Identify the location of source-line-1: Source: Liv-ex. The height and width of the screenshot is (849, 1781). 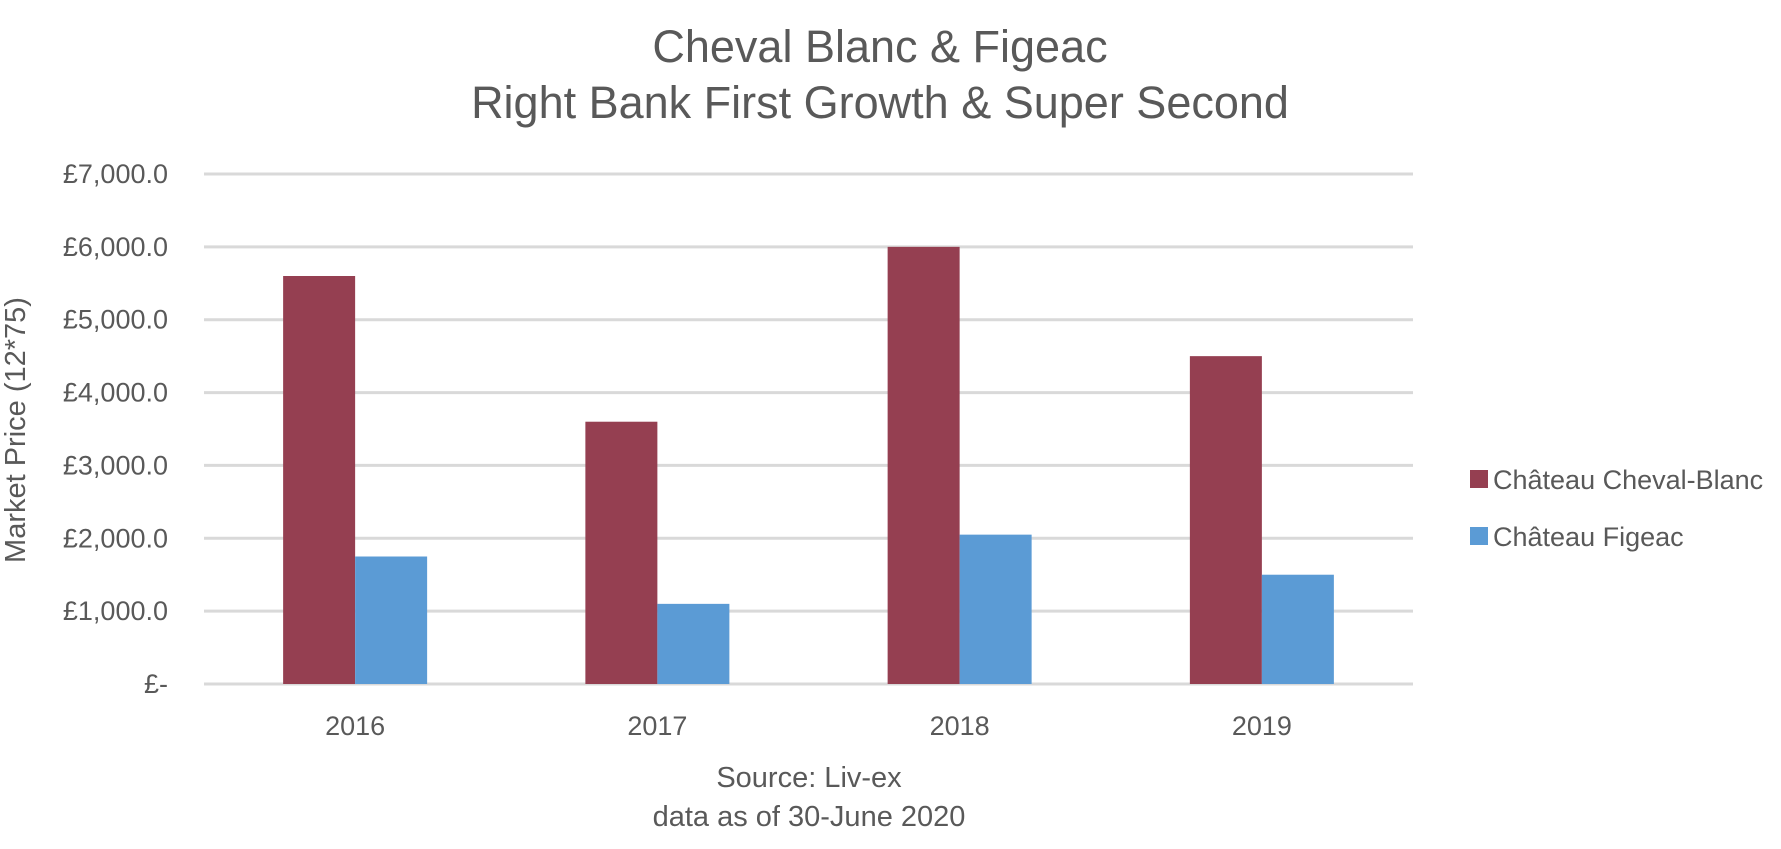
(809, 778).